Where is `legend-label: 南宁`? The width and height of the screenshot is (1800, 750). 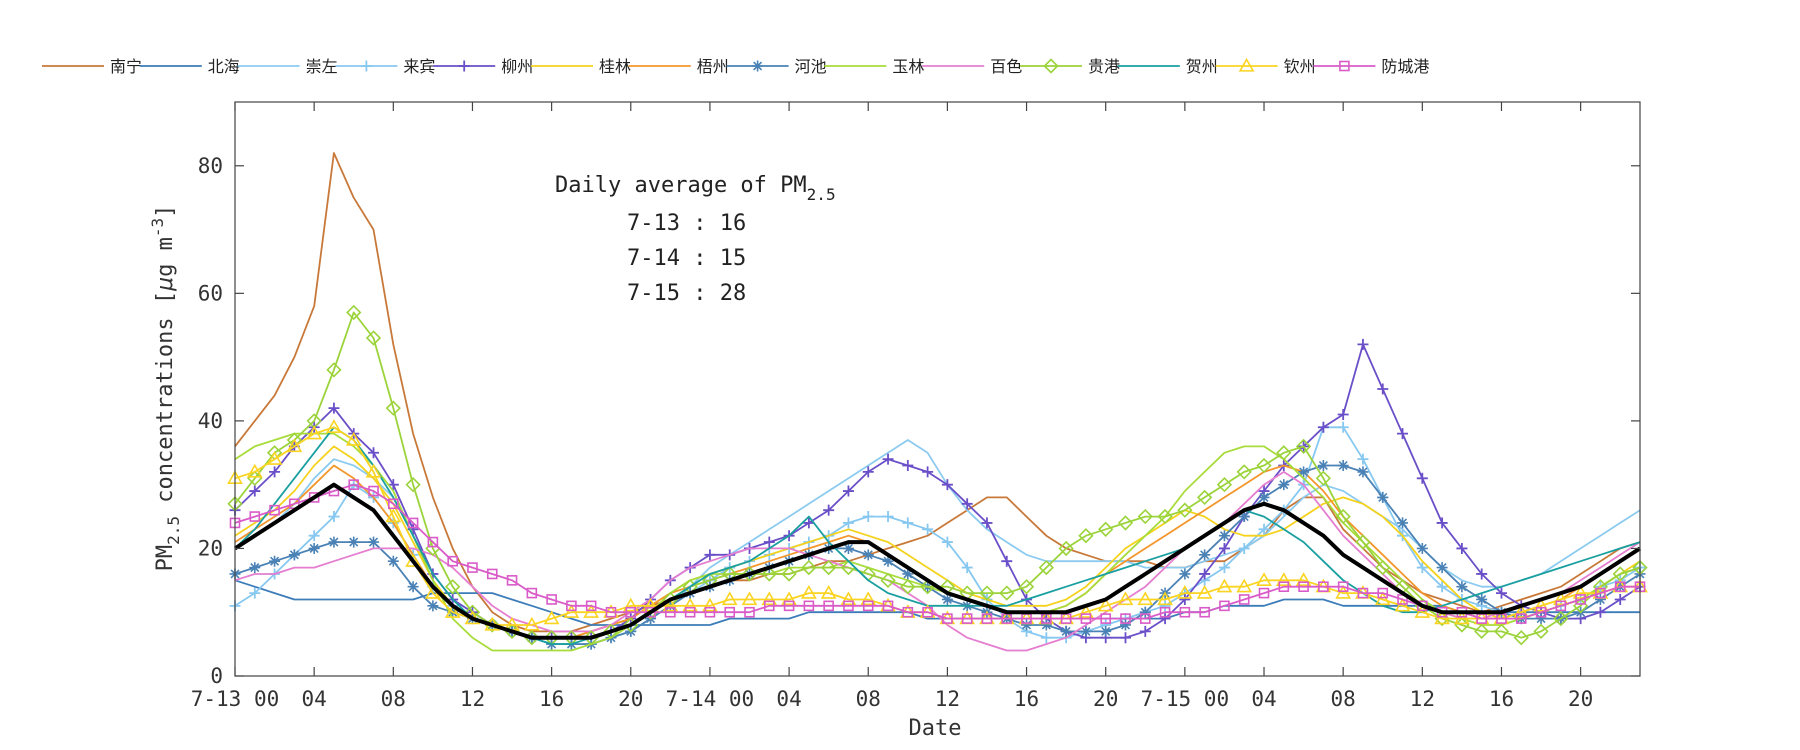
legend-label: 南宁 is located at coordinates (126, 66).